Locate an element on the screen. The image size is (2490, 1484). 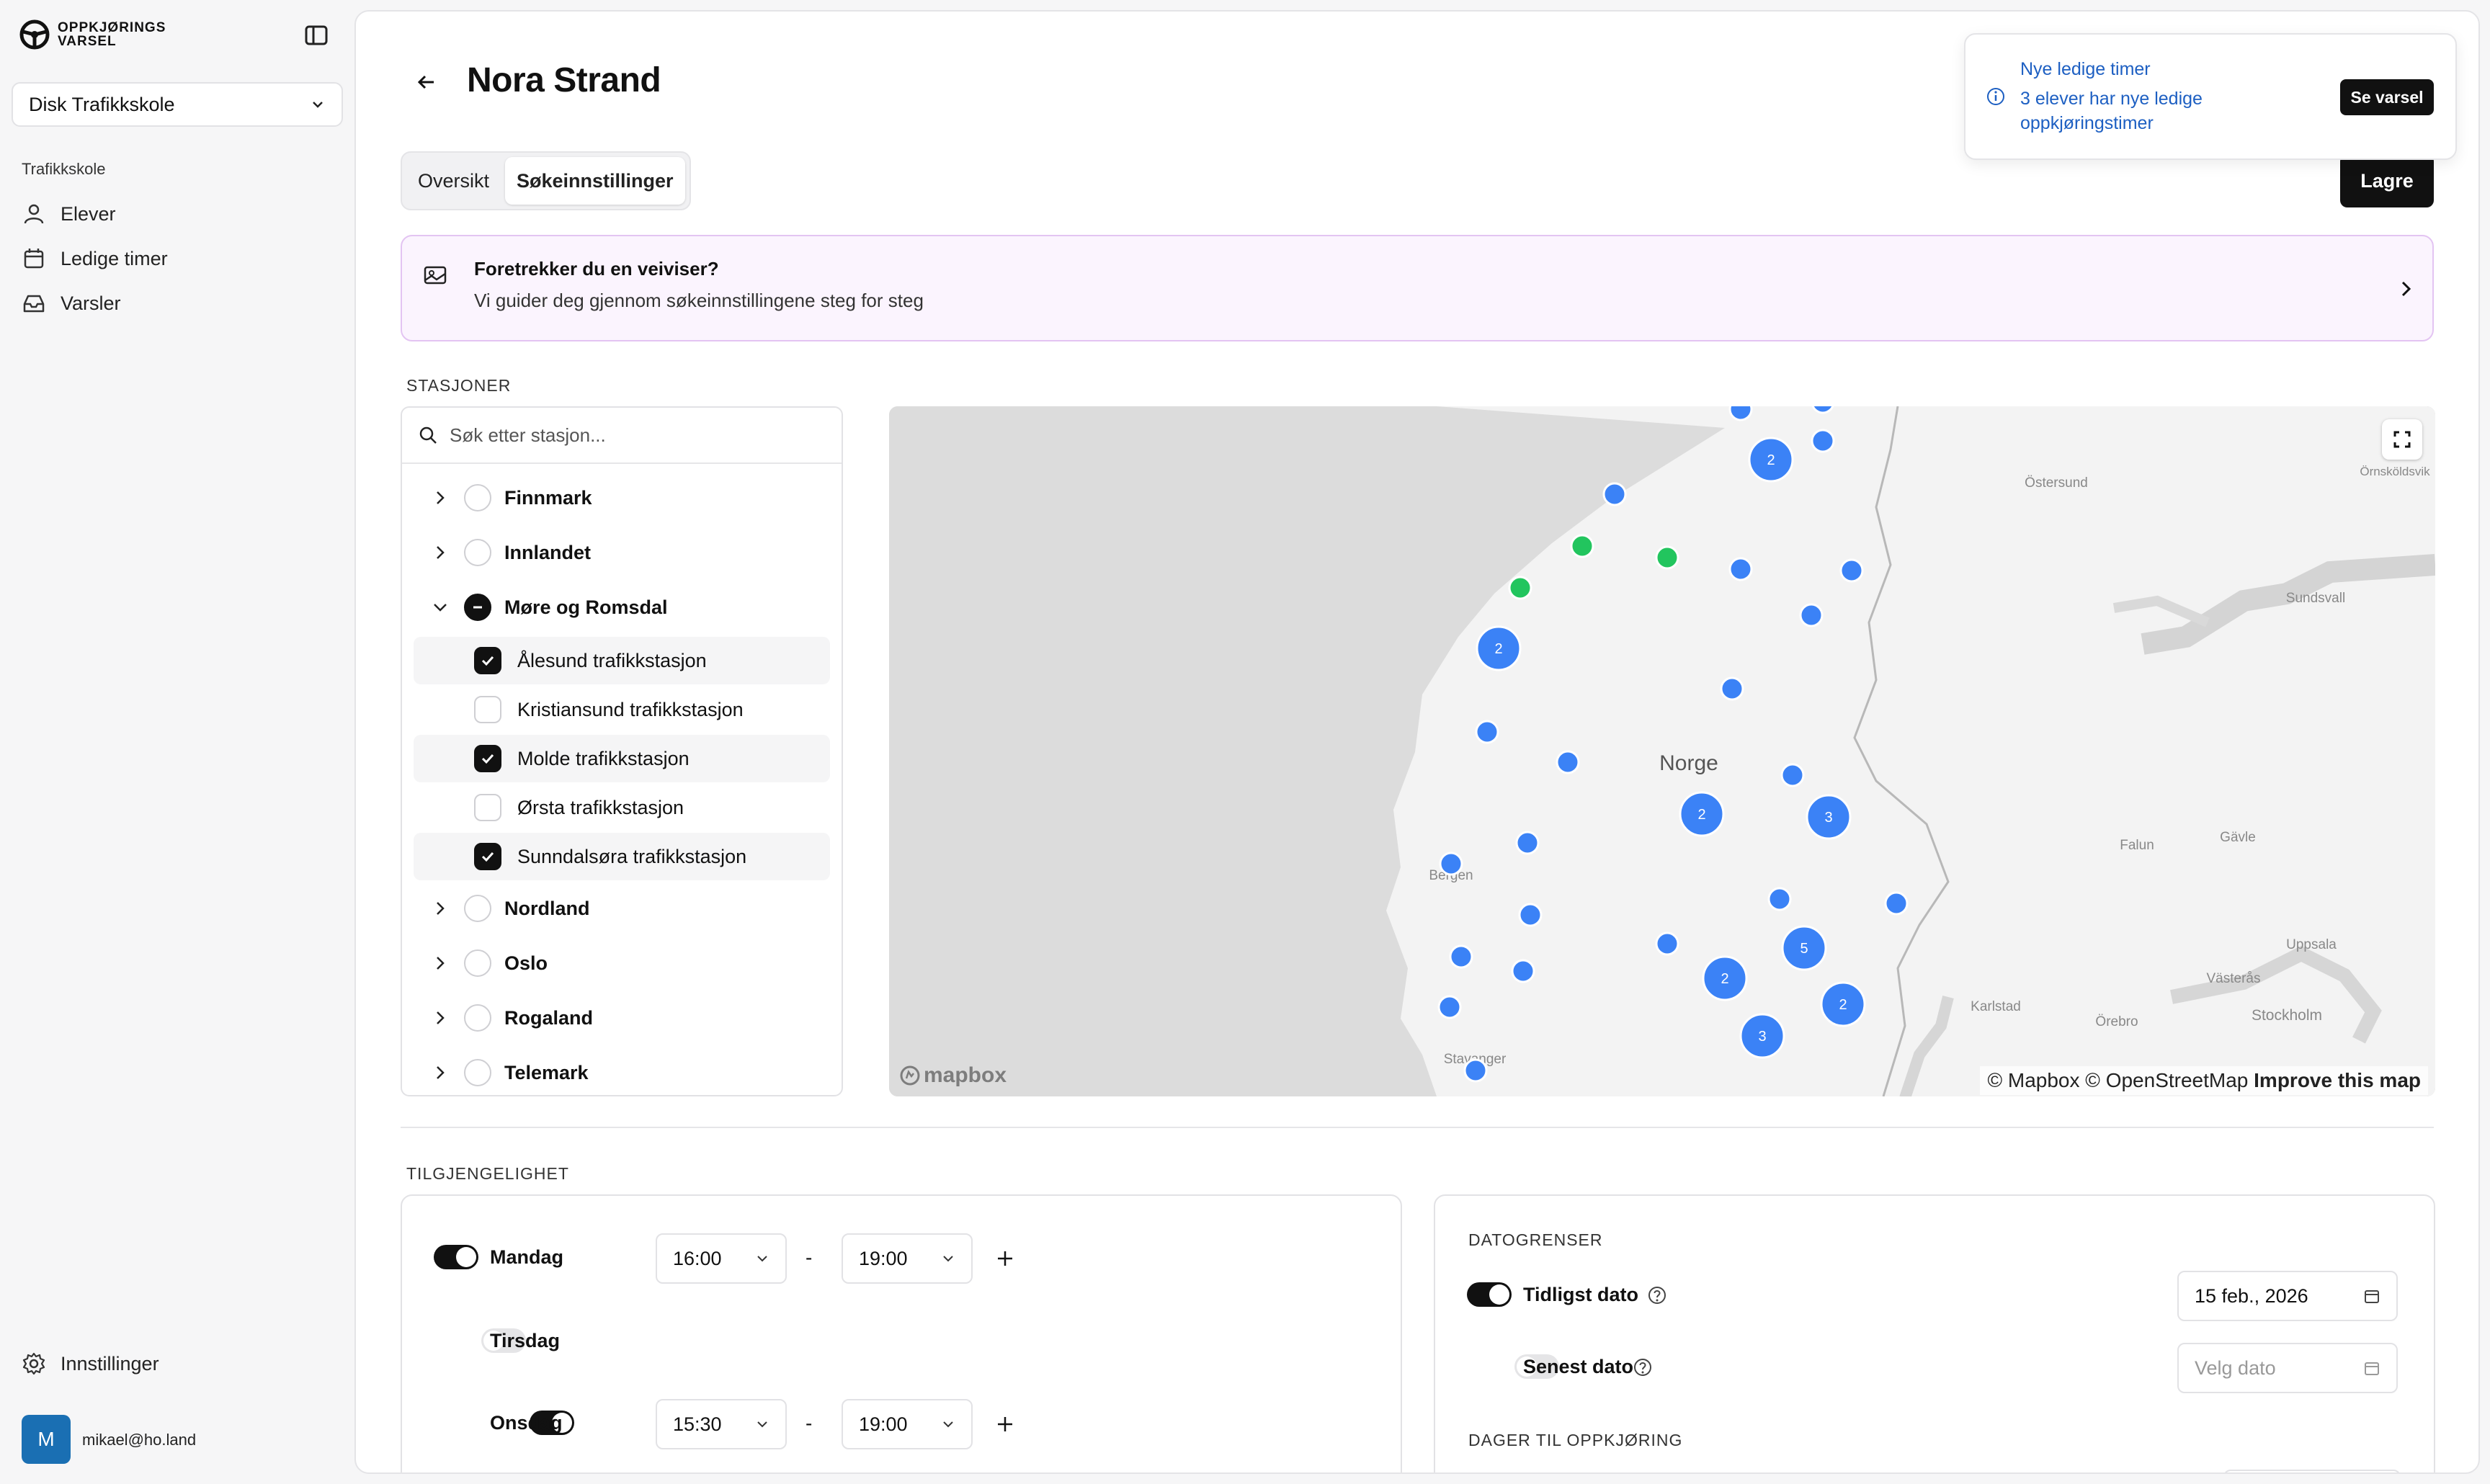
mapbox-logo: mapbox is located at coordinates (953, 1075).